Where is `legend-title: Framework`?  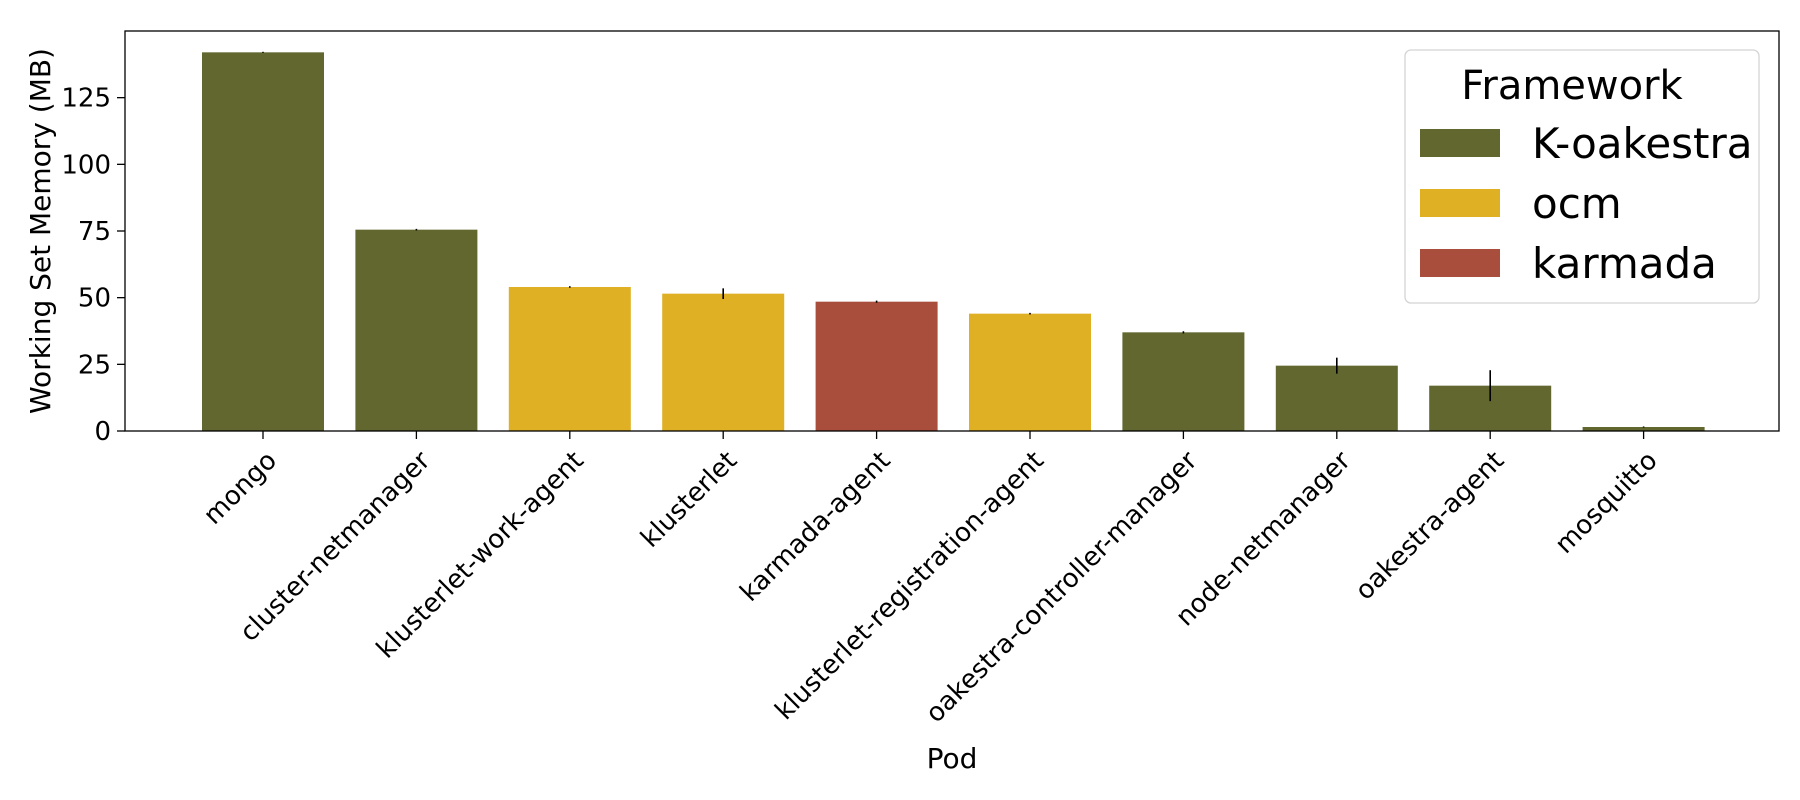
legend-title: Framework is located at coordinates (1572, 86).